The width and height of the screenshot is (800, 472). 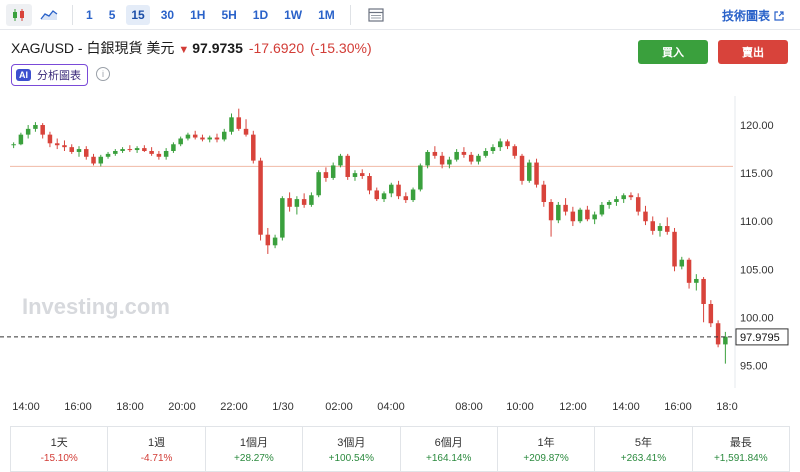 What do you see at coordinates (520, 407) in the screenshot?
I see `x-tick-label: 10:00` at bounding box center [520, 407].